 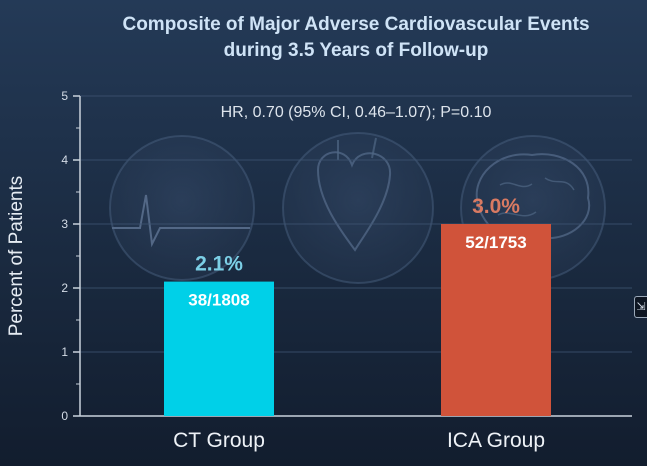 I want to click on x-category-label: ICA Group, so click(x=496, y=440).